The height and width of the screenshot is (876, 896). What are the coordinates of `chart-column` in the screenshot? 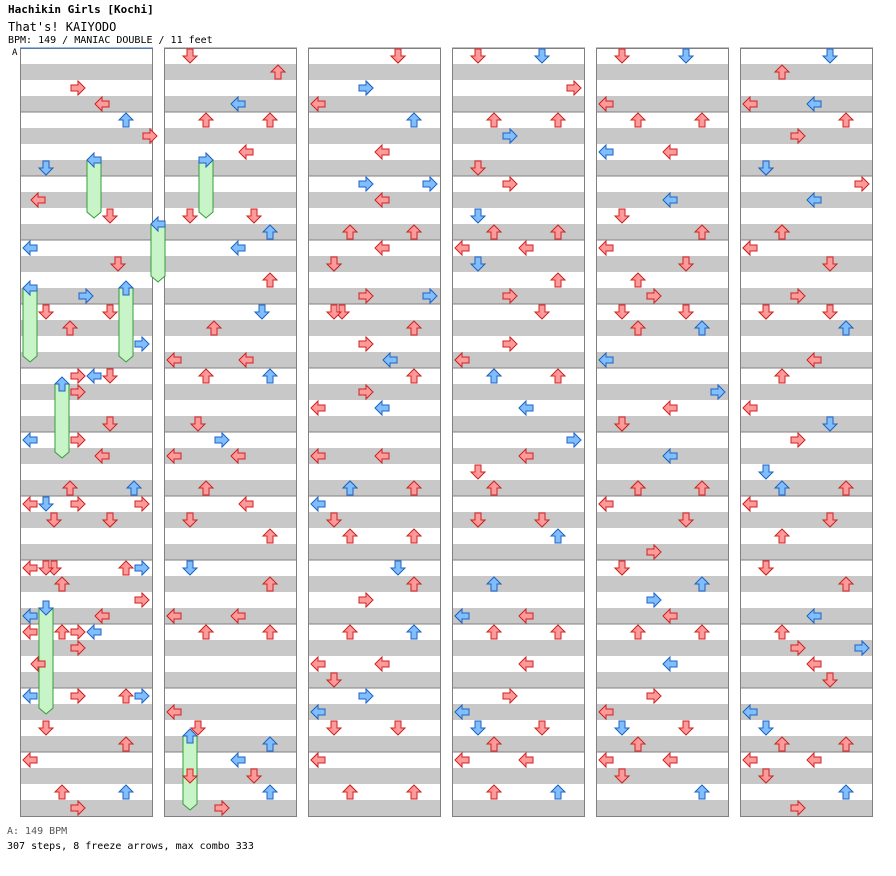 It's located at (518, 432).